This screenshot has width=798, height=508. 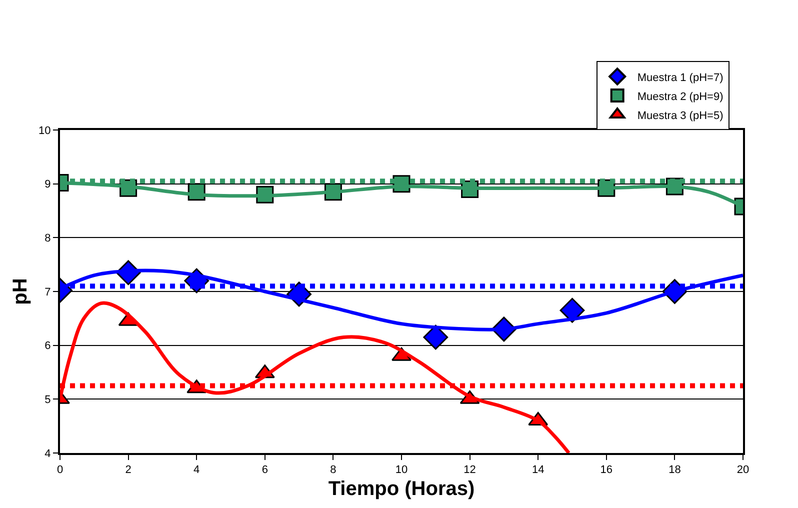 What do you see at coordinates (401, 489) in the screenshot?
I see `x-axis-title: Tiempo (Horas)` at bounding box center [401, 489].